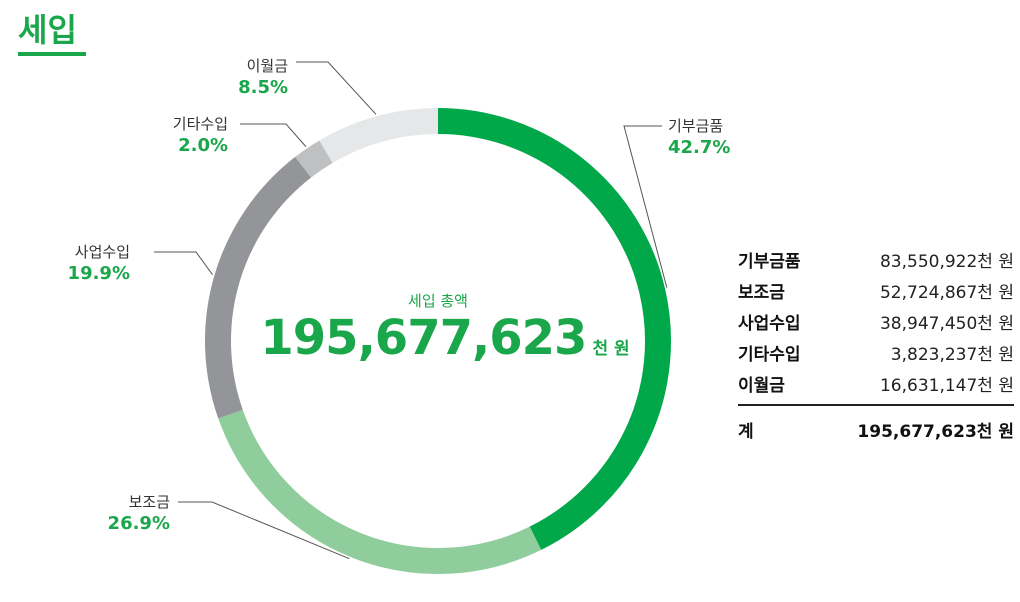 This screenshot has width=1020, height=602. What do you see at coordinates (102, 252) in the screenshot?
I see `callout-name: 사업수입` at bounding box center [102, 252].